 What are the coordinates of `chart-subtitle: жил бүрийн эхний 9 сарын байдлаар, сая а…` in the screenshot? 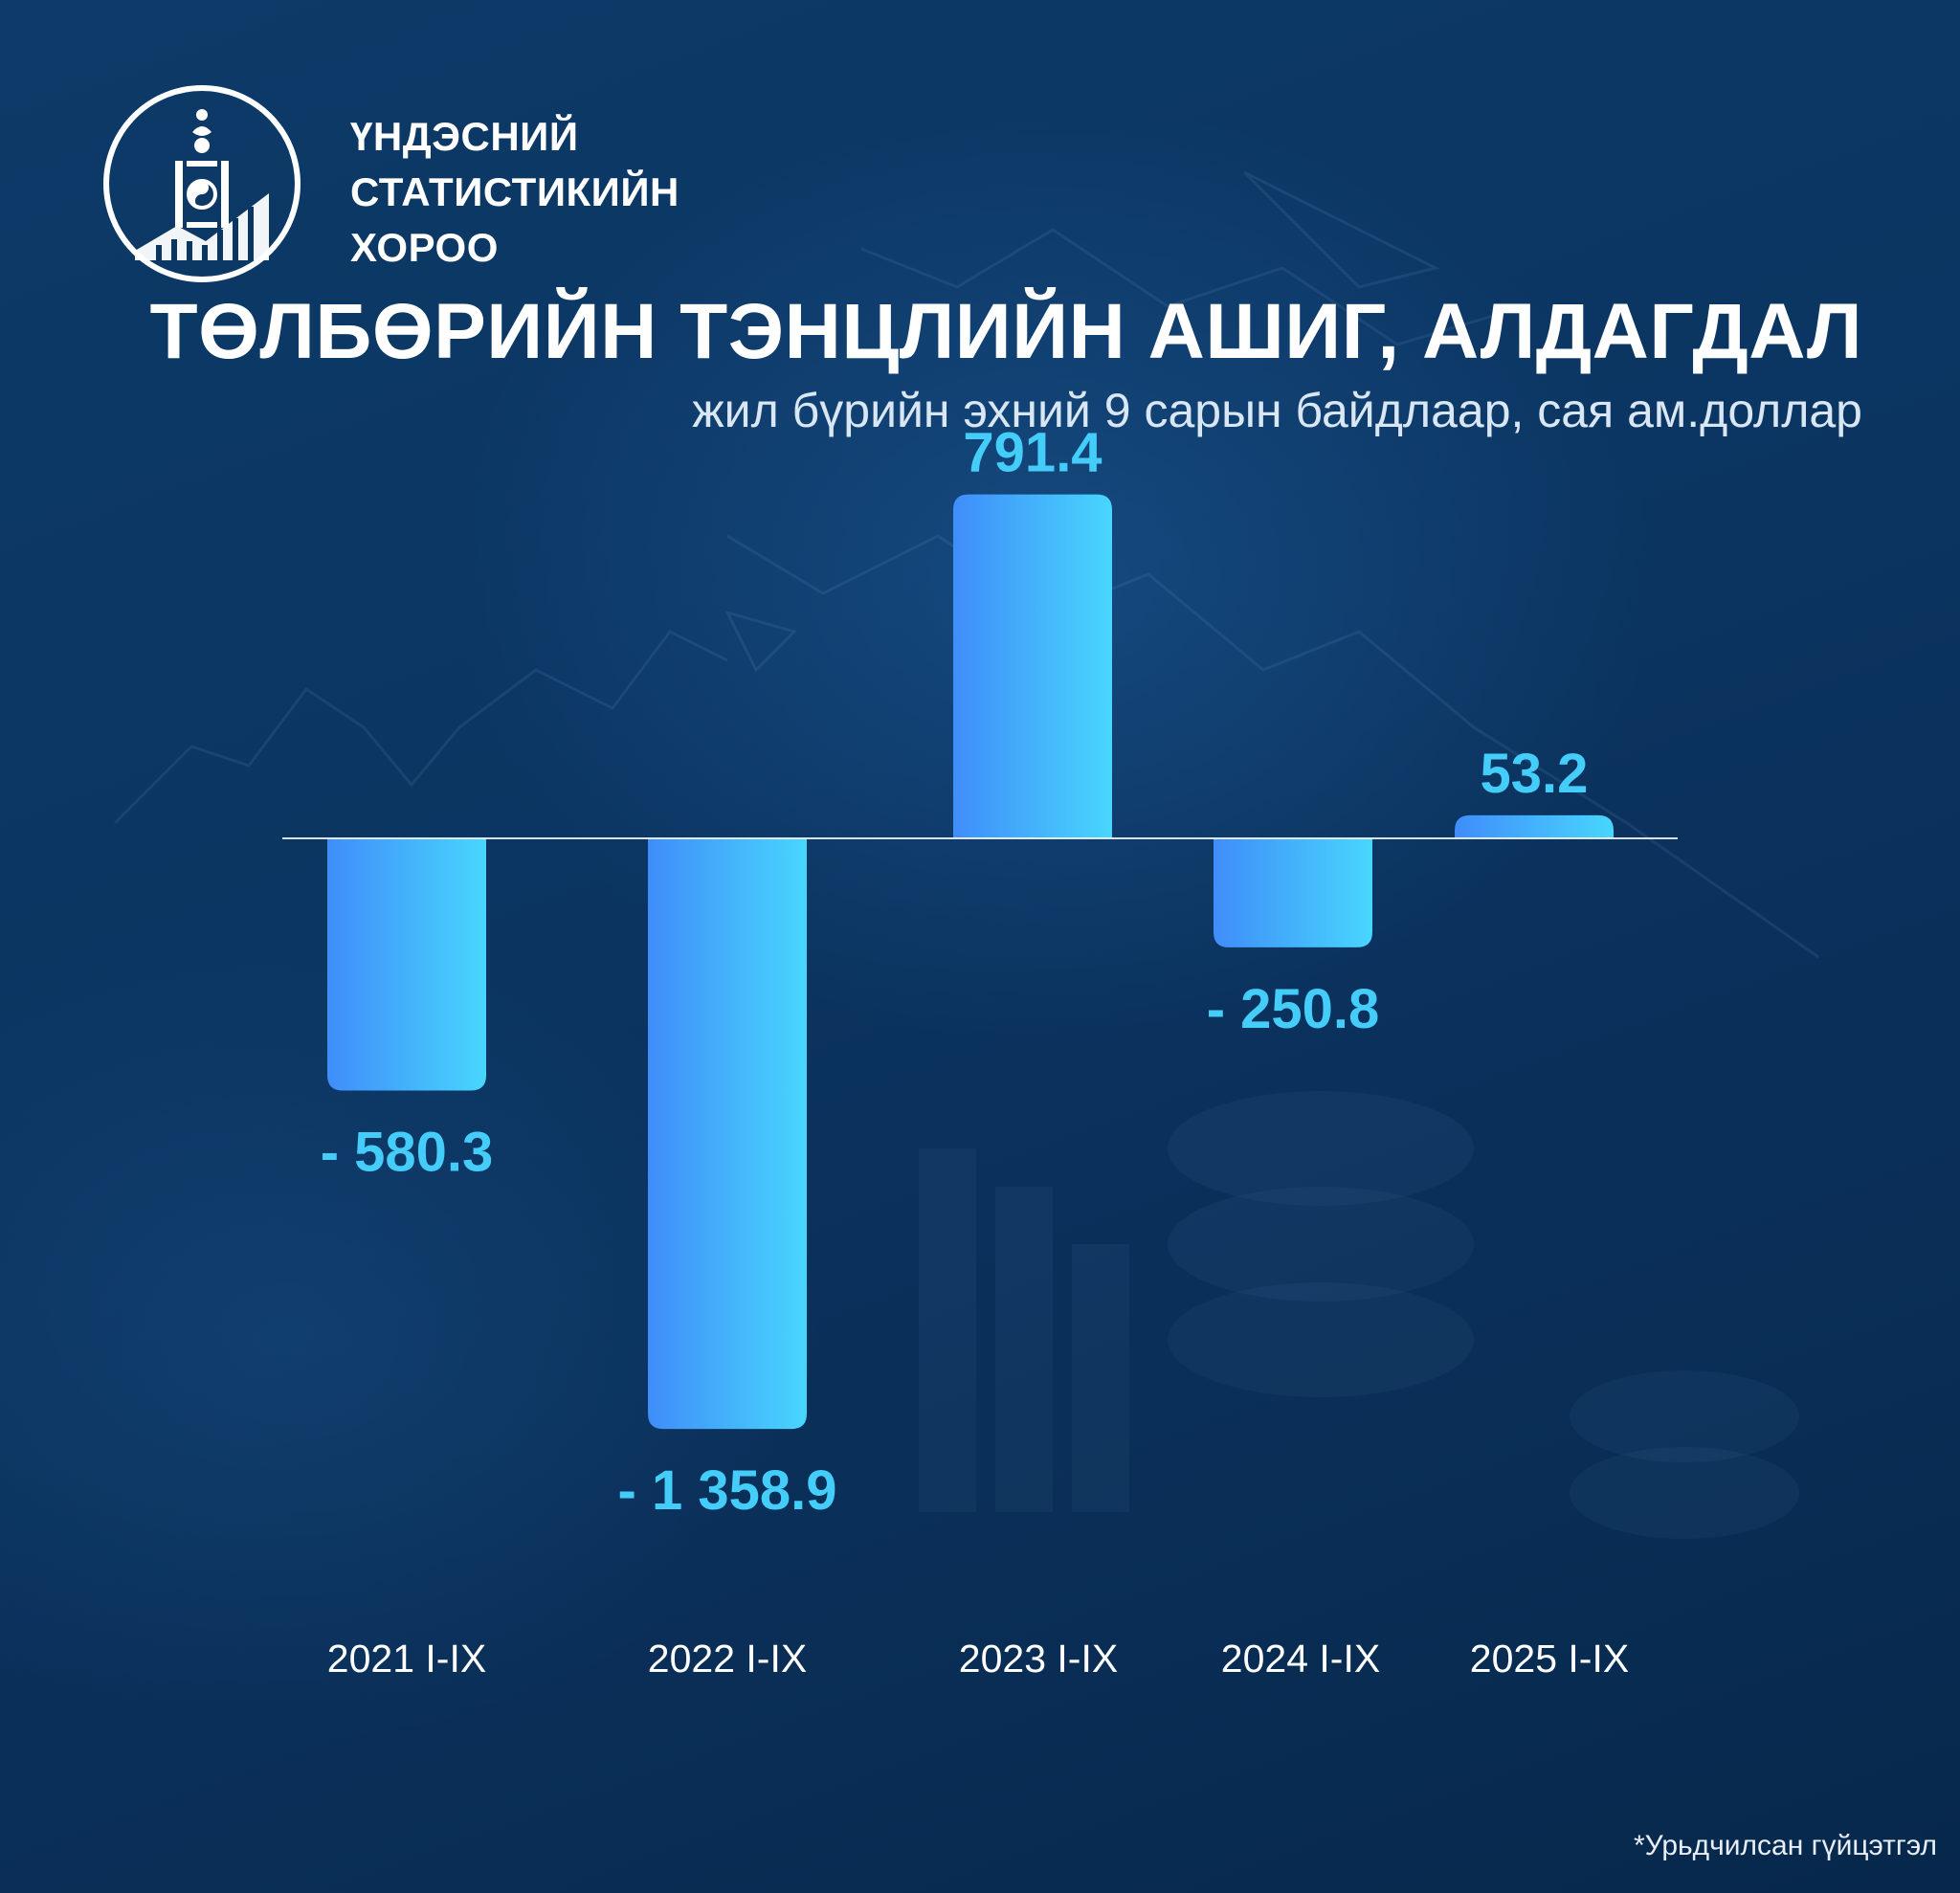 It's located at (1277, 410).